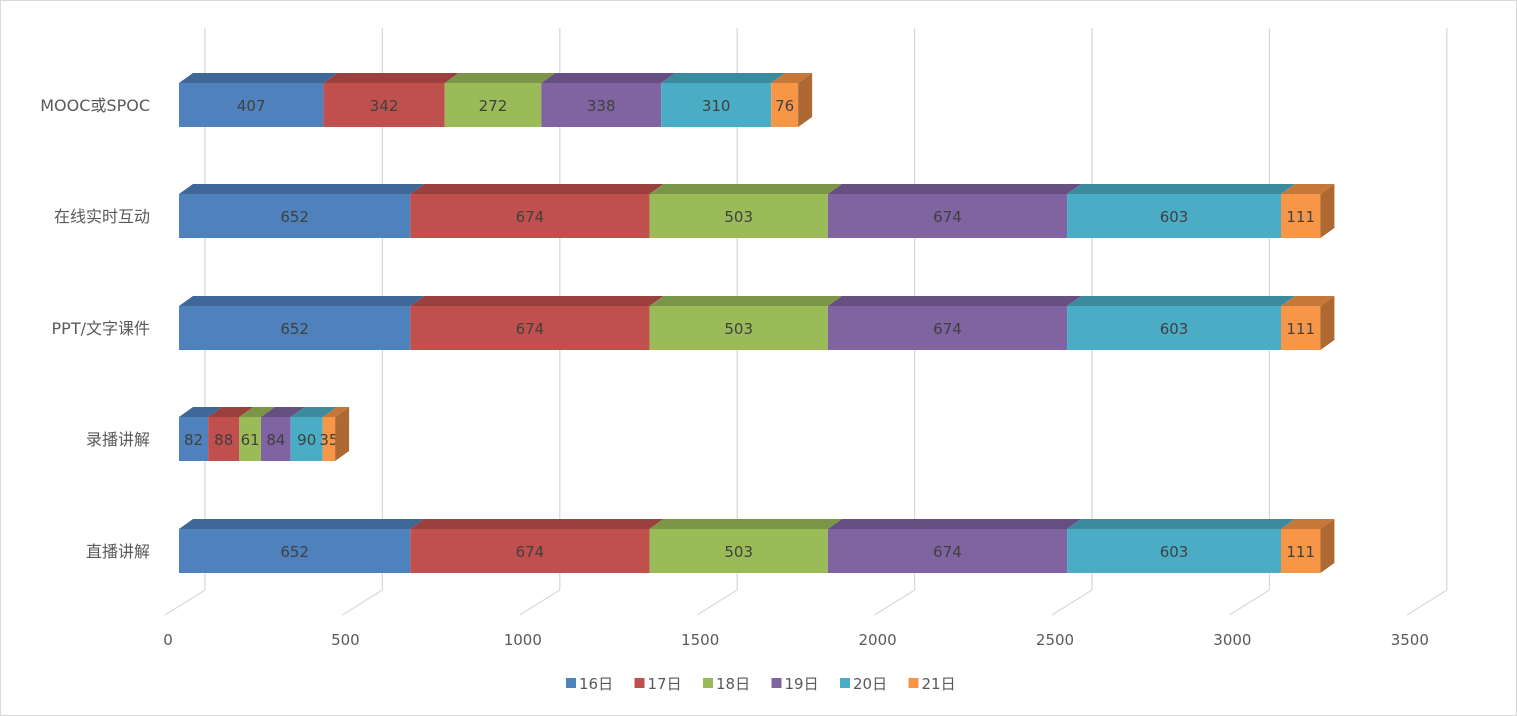  Describe the element at coordinates (193, 440) in the screenshot. I see `data-label: 82` at that location.